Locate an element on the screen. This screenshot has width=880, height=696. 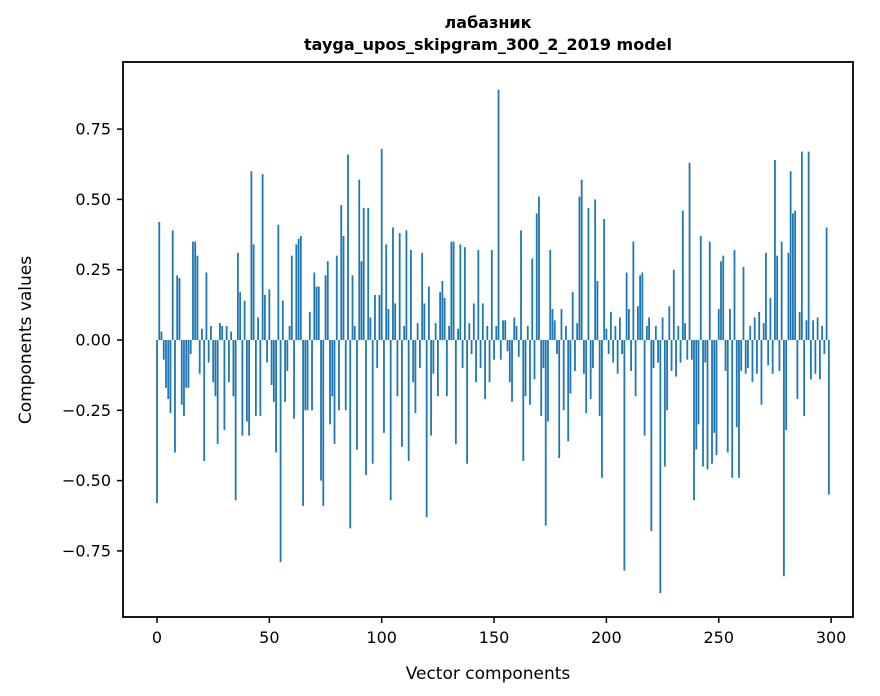
y-tick-label: 0.25 is located at coordinates (93, 269).